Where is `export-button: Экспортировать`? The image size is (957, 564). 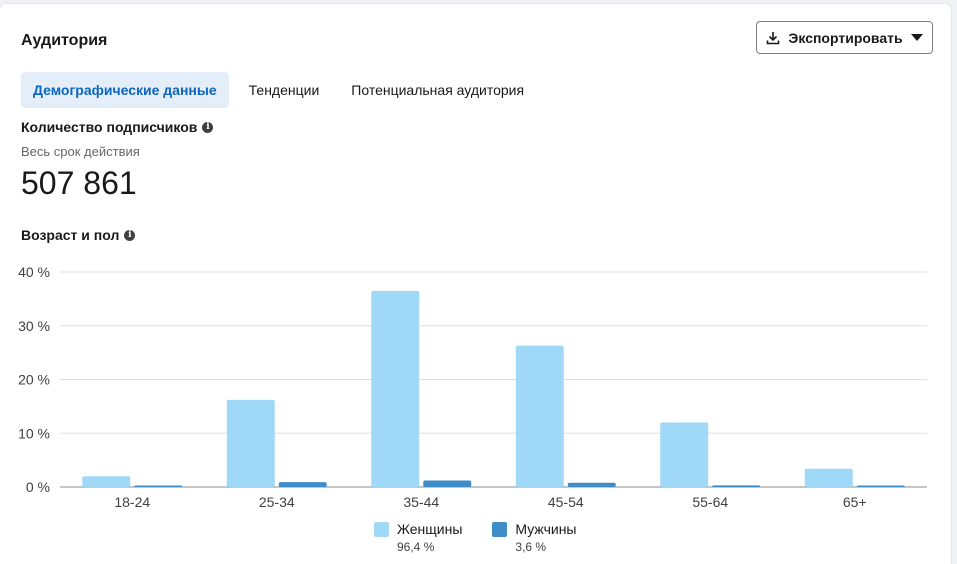 export-button: Экспортировать is located at coordinates (844, 37).